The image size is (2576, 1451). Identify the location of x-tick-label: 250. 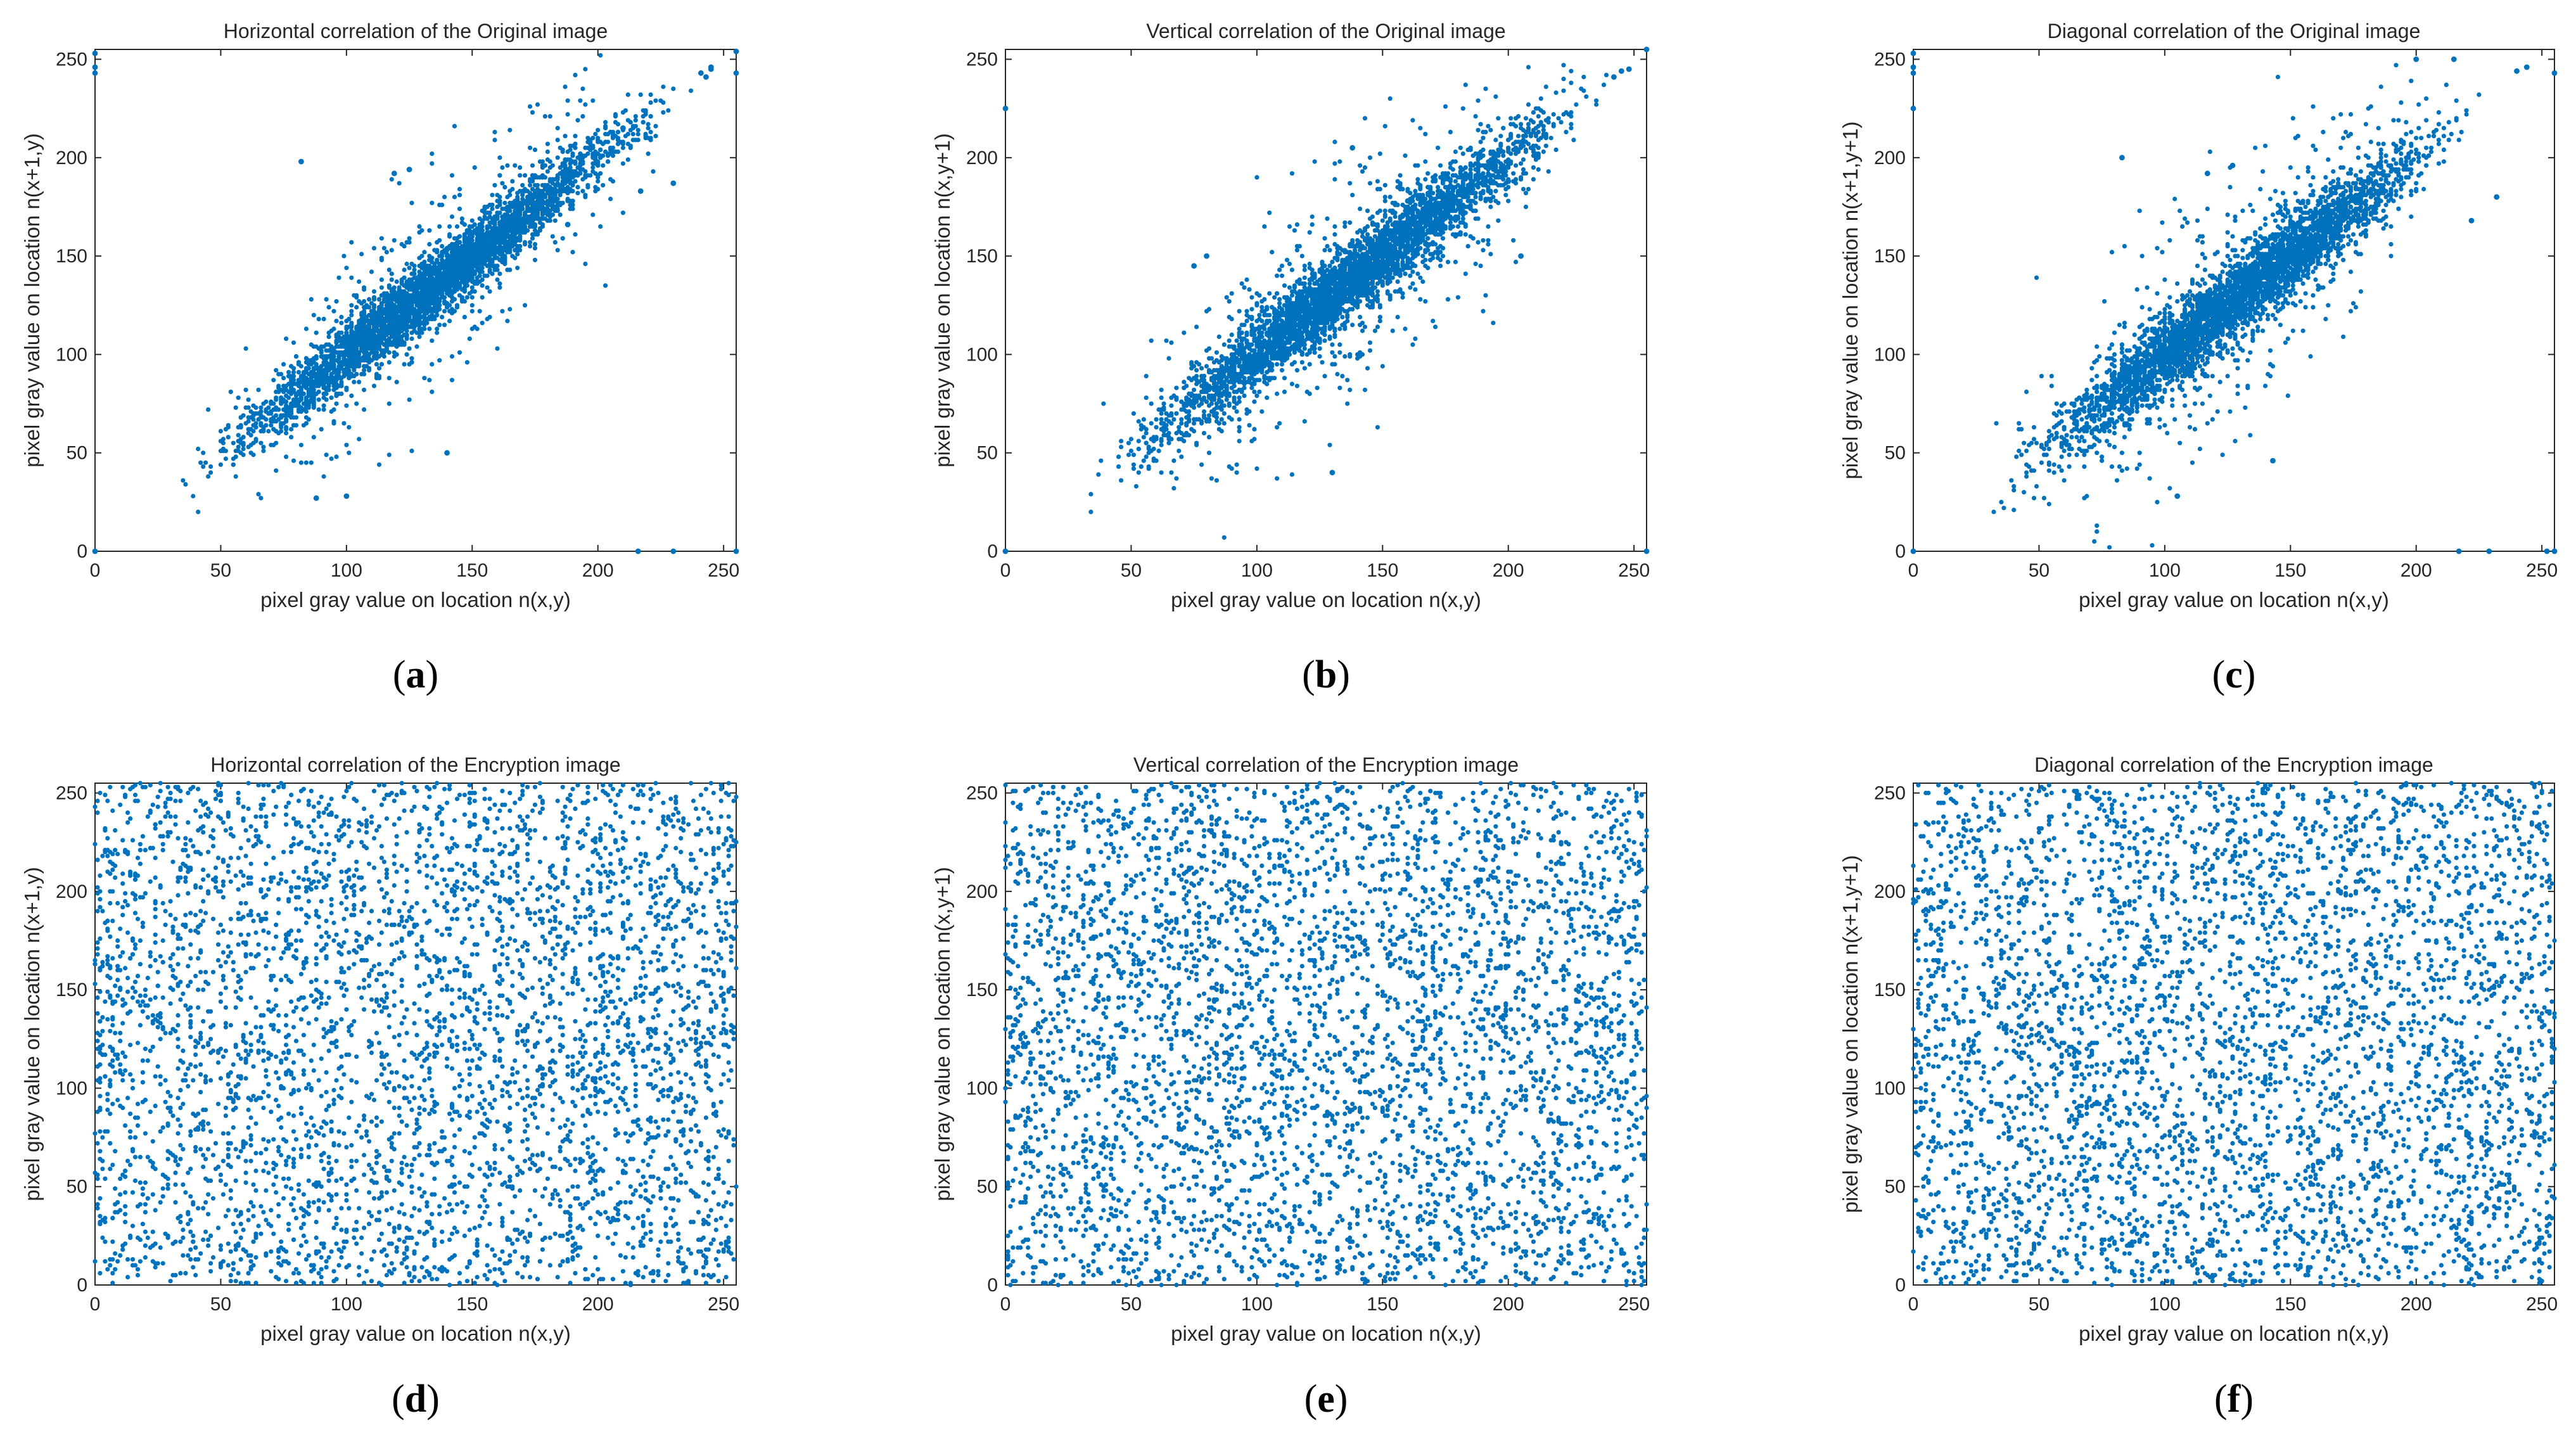
(723, 570).